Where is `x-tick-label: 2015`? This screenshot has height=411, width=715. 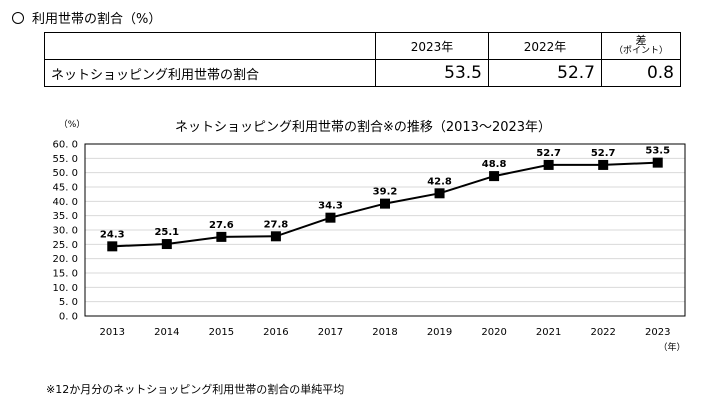
x-tick-label: 2015 is located at coordinates (221, 332).